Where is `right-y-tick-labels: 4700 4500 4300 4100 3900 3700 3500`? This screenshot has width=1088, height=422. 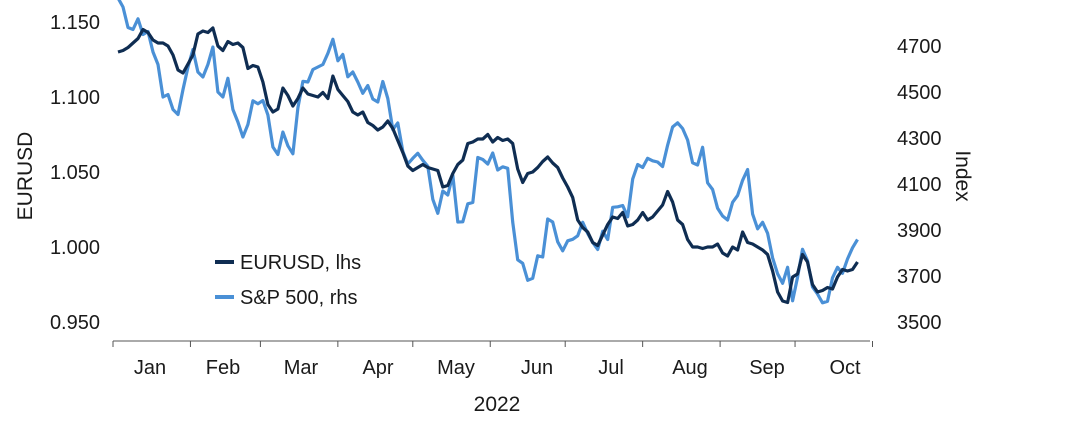 right-y-tick-labels: 4700 4500 4300 4100 3900 3700 3500 is located at coordinates (919, 185).